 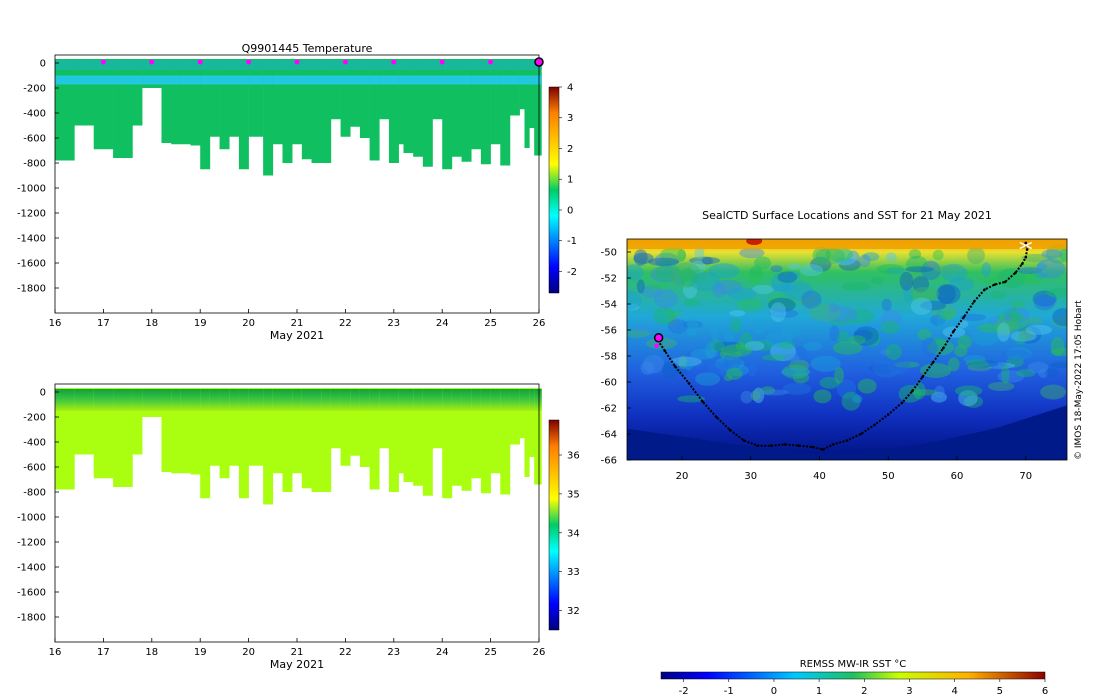 I want to click on x-tick-label: 26, so click(x=539, y=323).